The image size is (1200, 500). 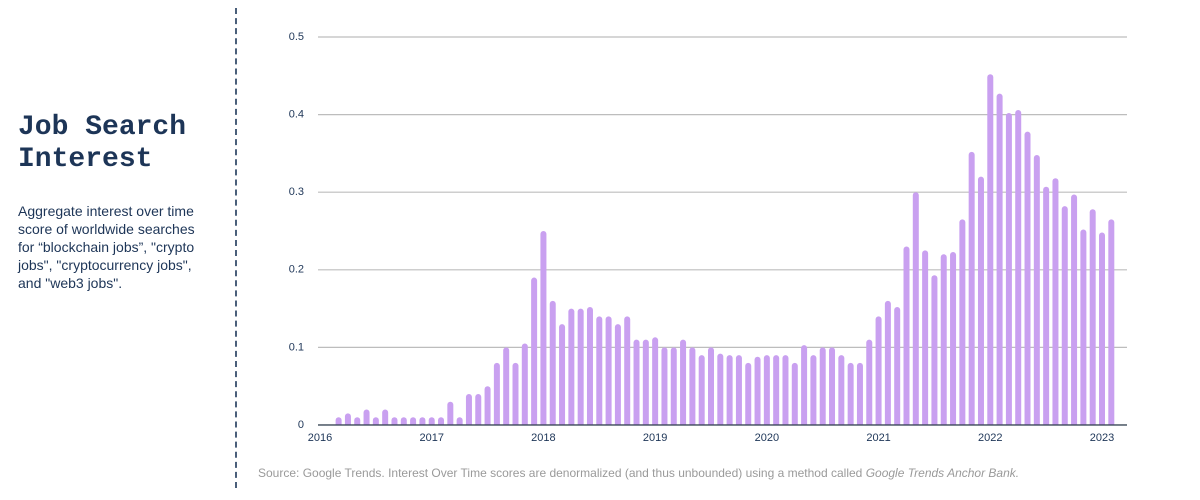 I want to click on axis-cover, so click(x=722, y=428).